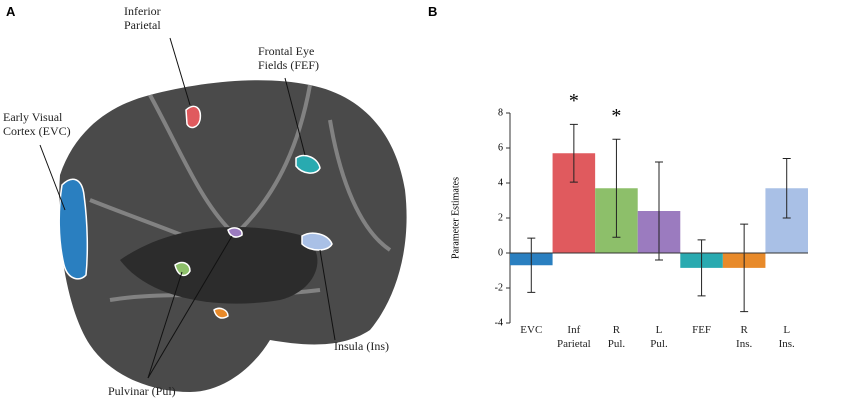 This screenshot has width=843, height=406. Describe the element at coordinates (500, 112) in the screenshot. I see `y-tick-label: 8` at that location.